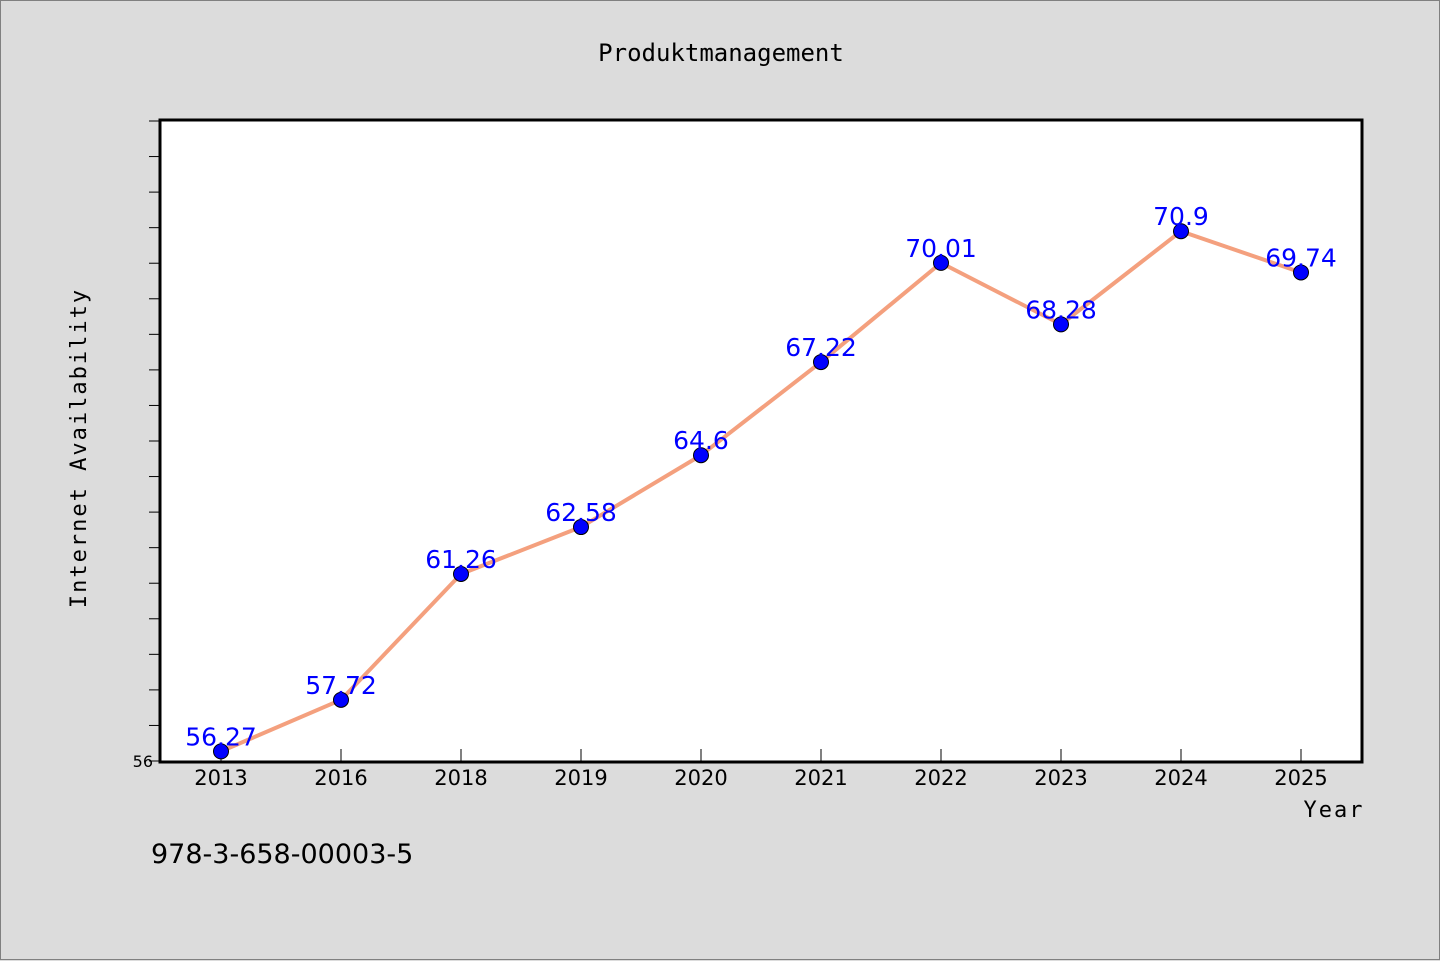 This screenshot has width=1440, height=961. What do you see at coordinates (1180, 778) in the screenshot?
I see `x-tick-label: 2024` at bounding box center [1180, 778].